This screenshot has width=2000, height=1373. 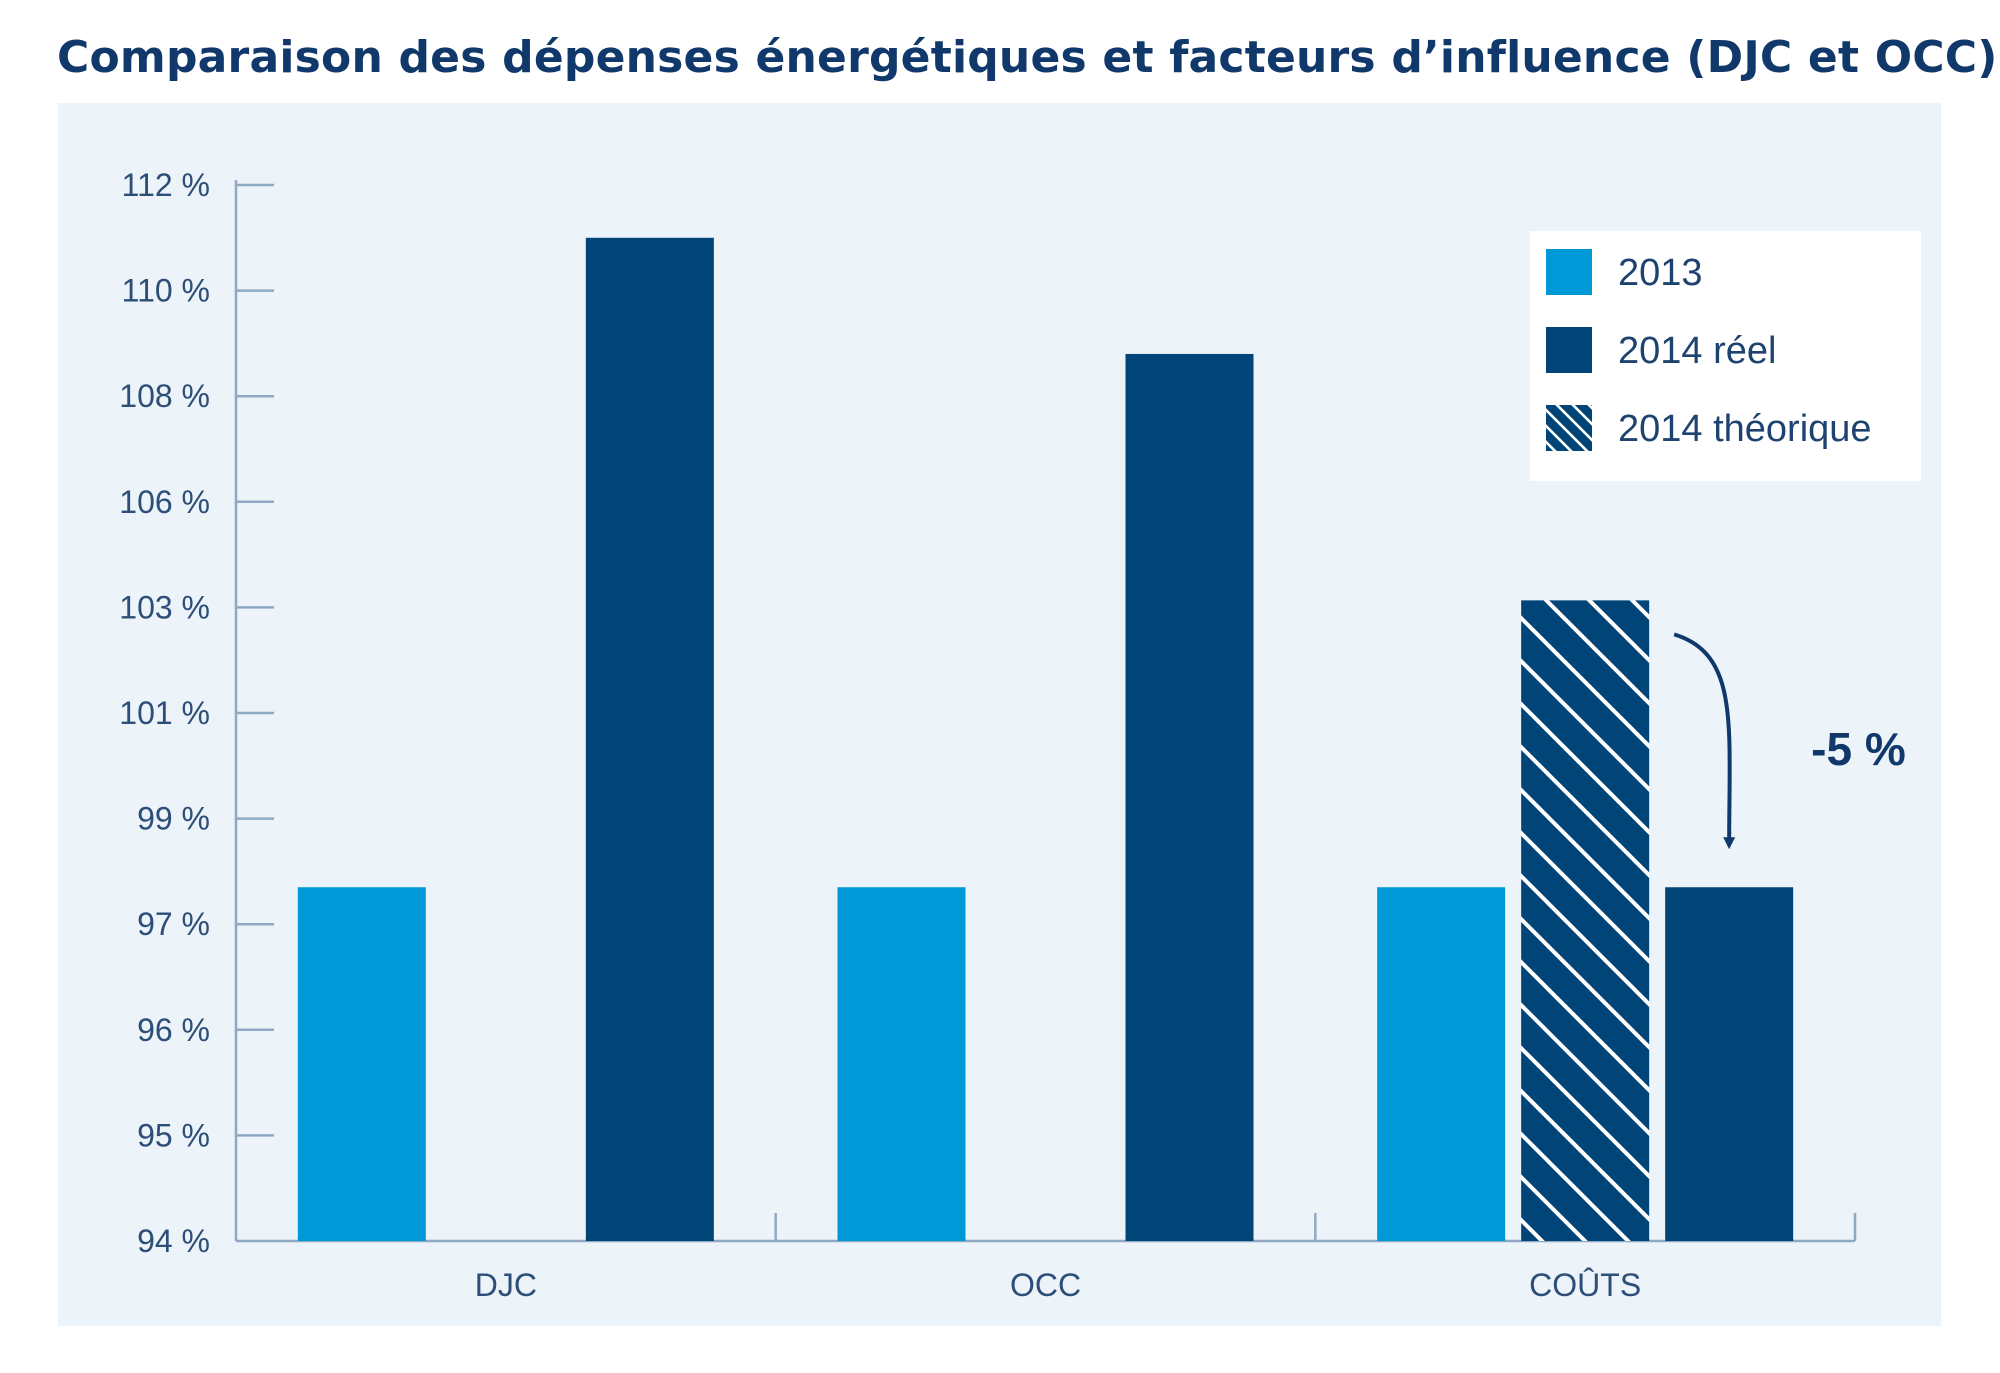 I want to click on y-tick-label: 112 %, so click(x=166, y=185).